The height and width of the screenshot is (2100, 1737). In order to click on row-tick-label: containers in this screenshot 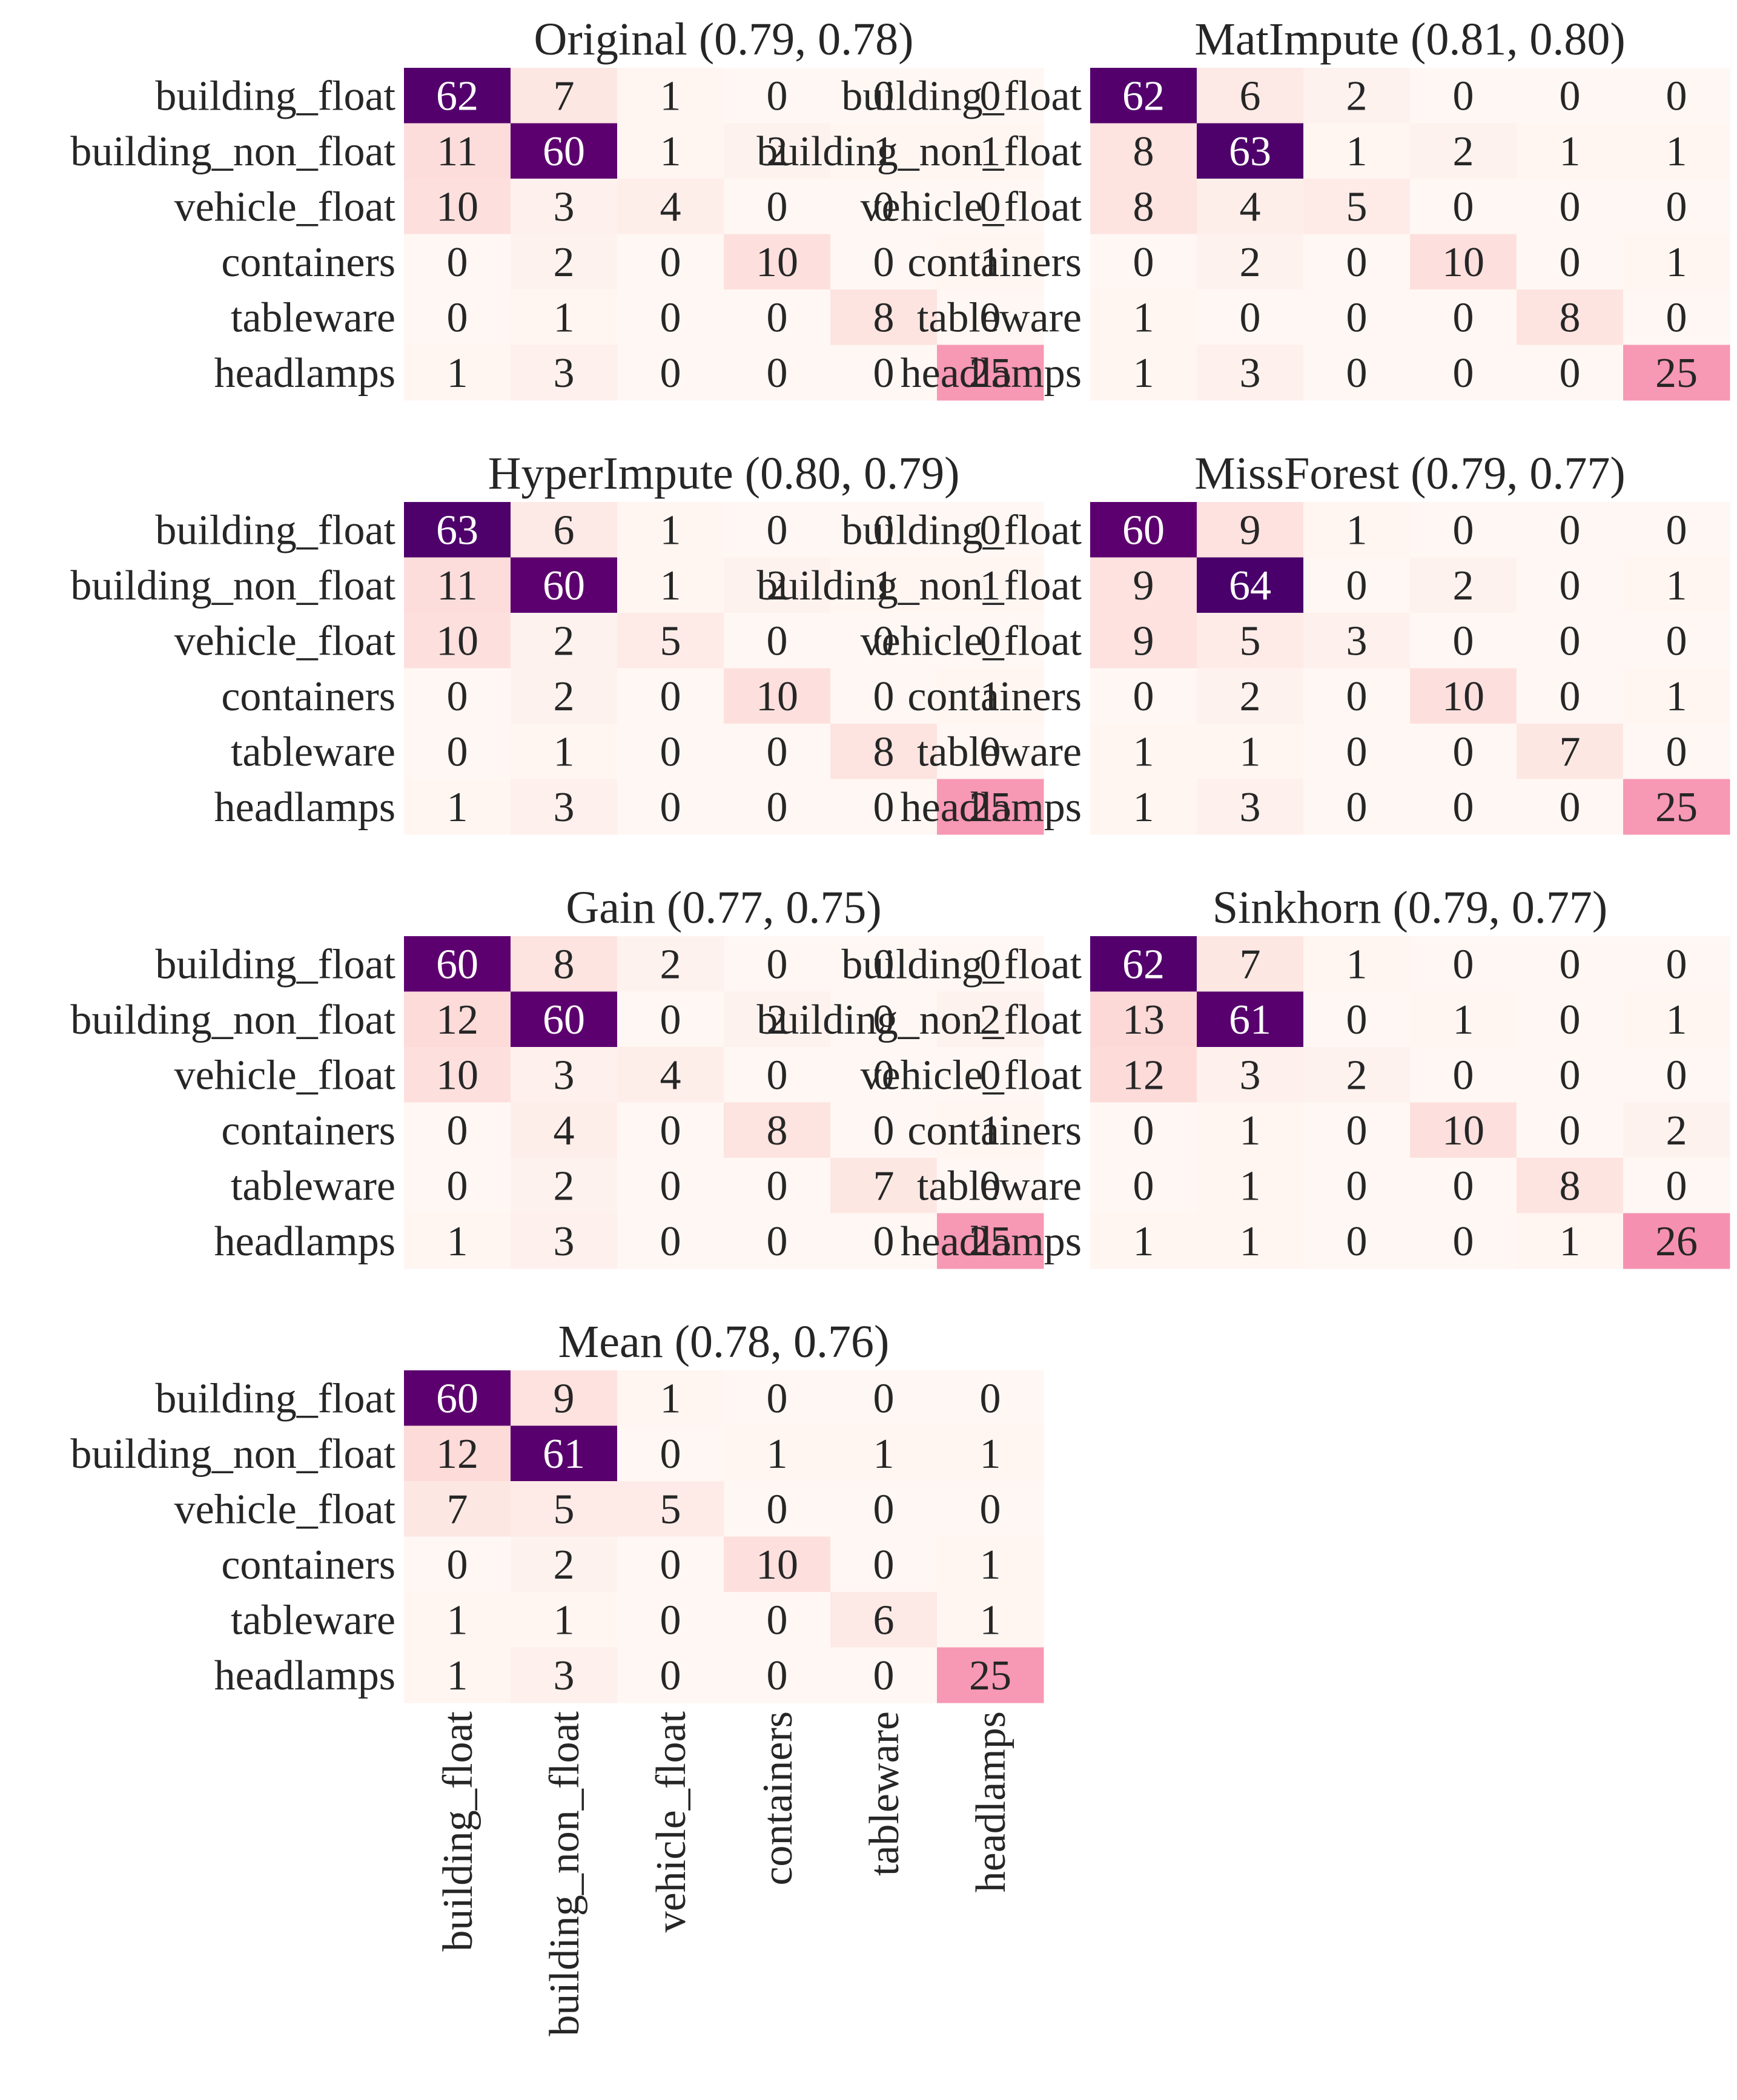, I will do `click(308, 1565)`.